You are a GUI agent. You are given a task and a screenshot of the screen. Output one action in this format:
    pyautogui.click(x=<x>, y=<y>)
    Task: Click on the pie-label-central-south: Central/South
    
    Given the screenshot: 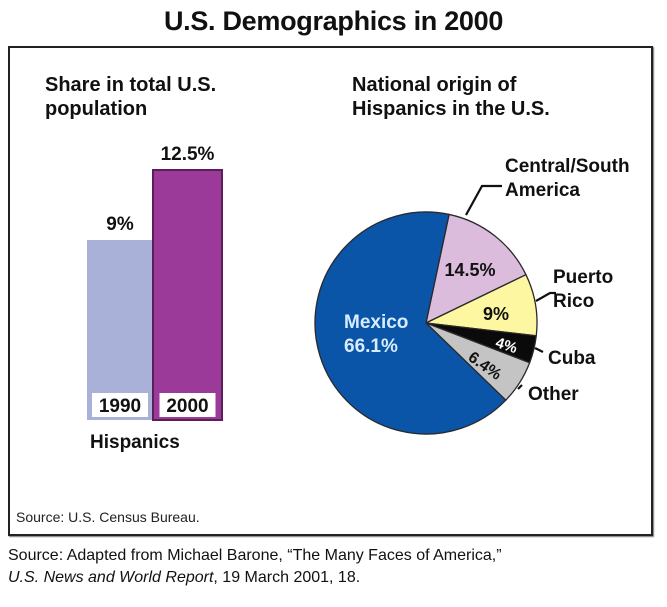 What is the action you would take?
    pyautogui.click(x=567, y=166)
    